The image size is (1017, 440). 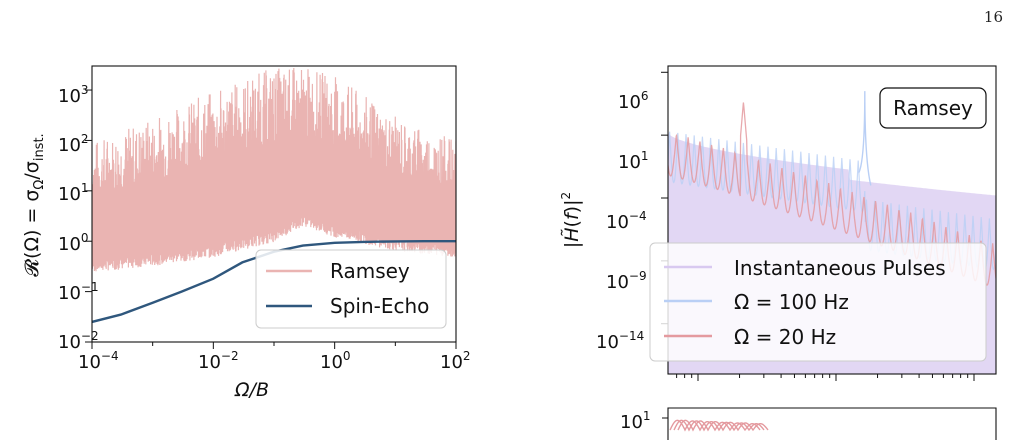 I want to click on ramsey-annotation: Ramsey, so click(x=933, y=108).